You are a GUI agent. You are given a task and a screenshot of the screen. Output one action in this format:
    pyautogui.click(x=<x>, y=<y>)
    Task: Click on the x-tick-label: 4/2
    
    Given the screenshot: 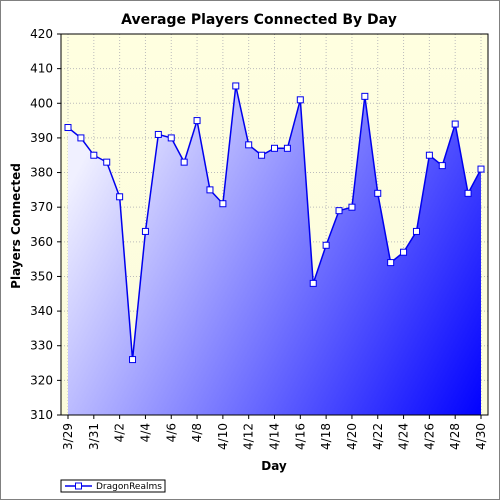 What is the action you would take?
    pyautogui.click(x=120, y=432)
    